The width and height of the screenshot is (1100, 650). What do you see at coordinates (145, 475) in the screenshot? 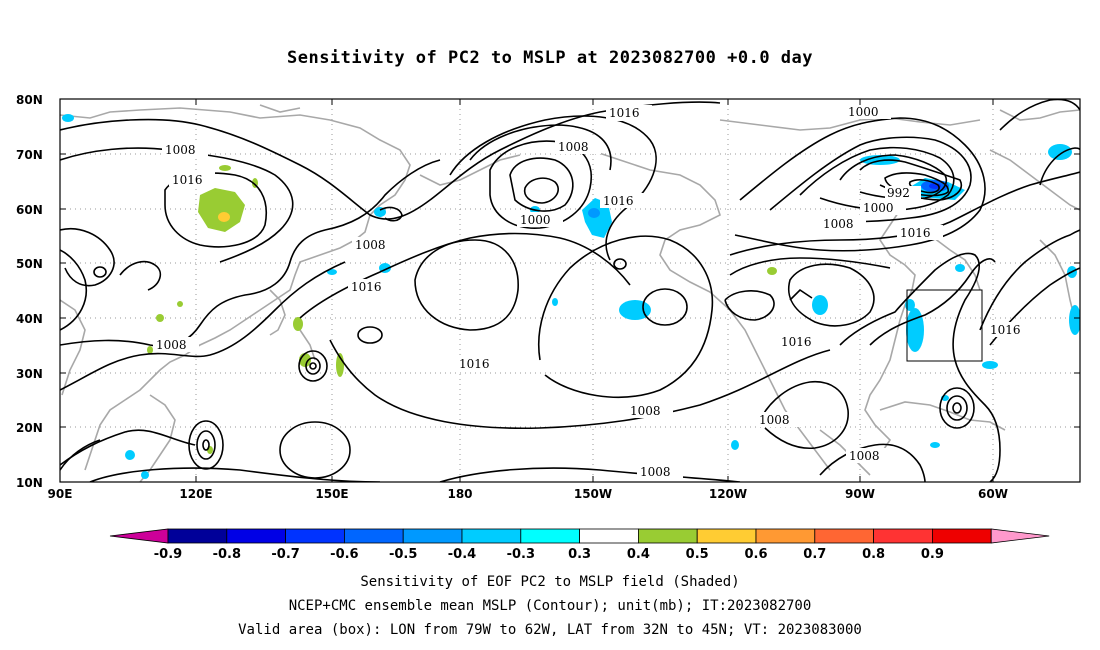
I see `shade-cyan-j` at bounding box center [145, 475].